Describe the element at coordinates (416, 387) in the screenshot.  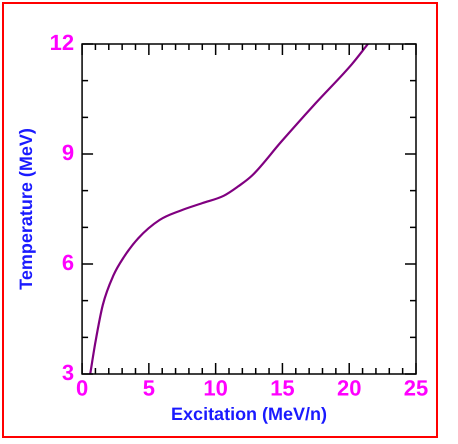
I see `x-tick-label: 25` at that location.